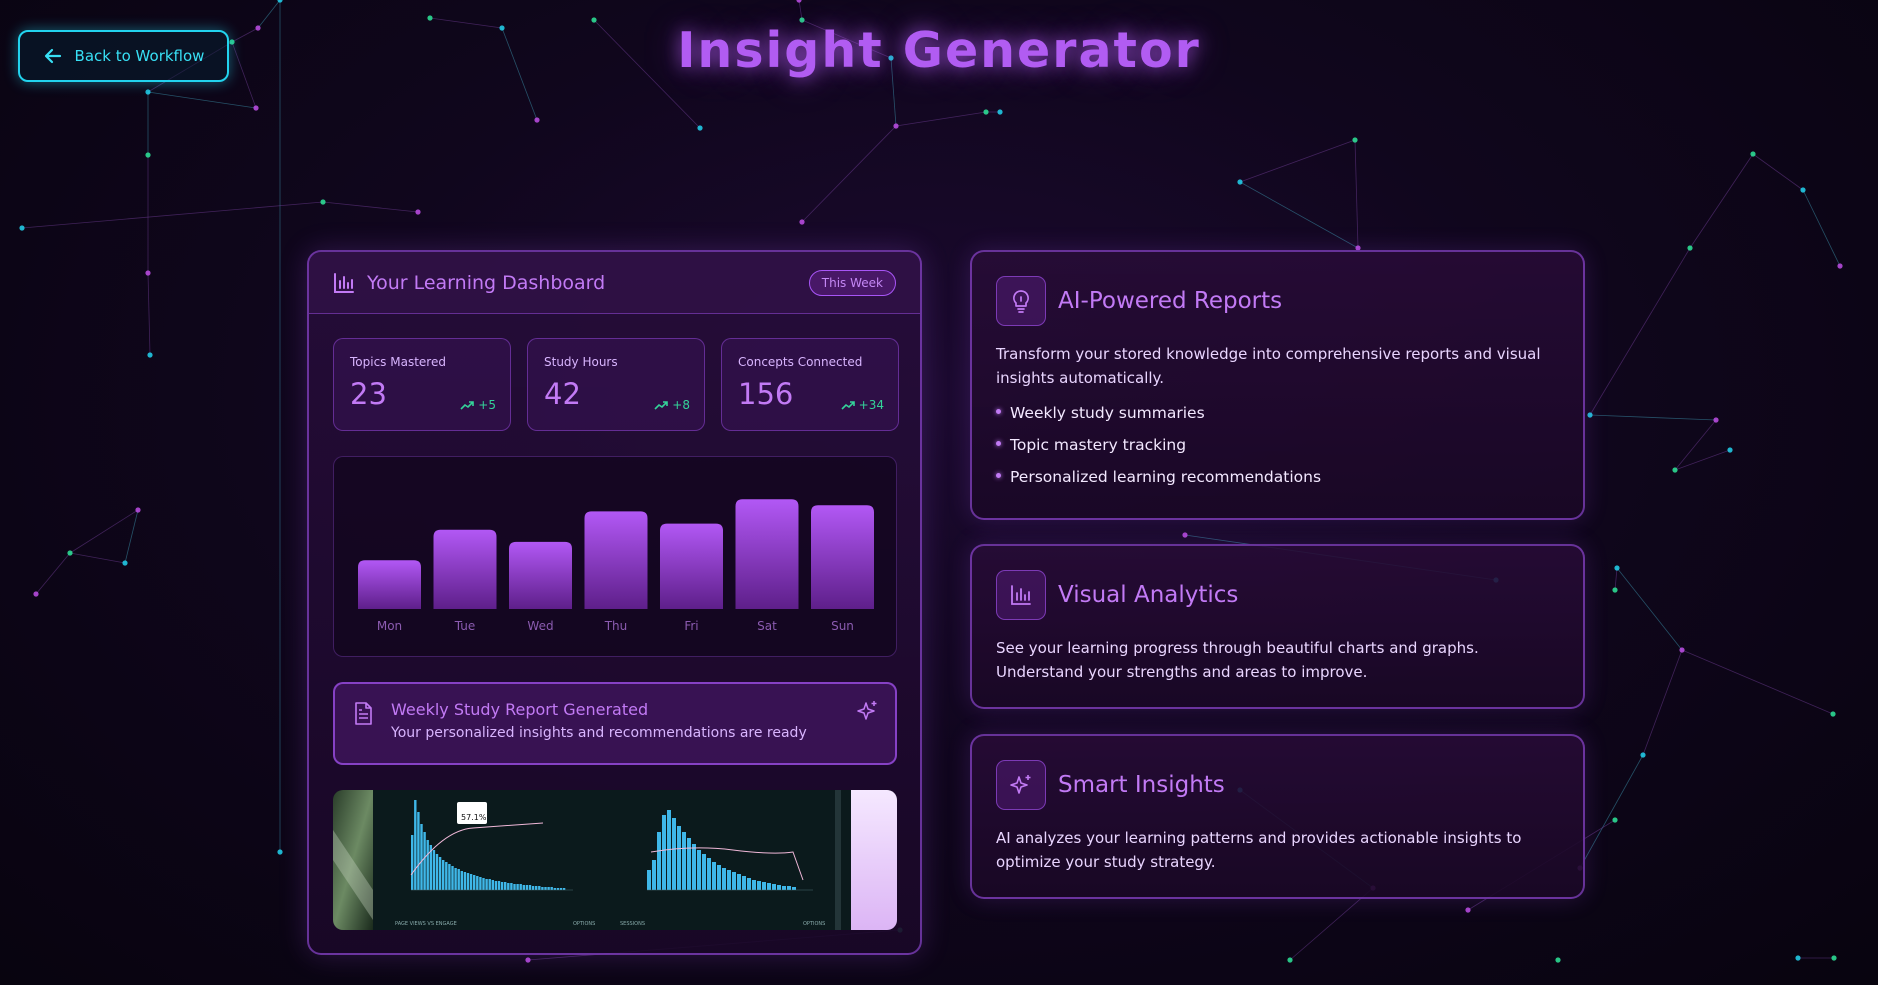 This screenshot has width=1878, height=985. I want to click on stat-trend-value: +5, so click(487, 405).